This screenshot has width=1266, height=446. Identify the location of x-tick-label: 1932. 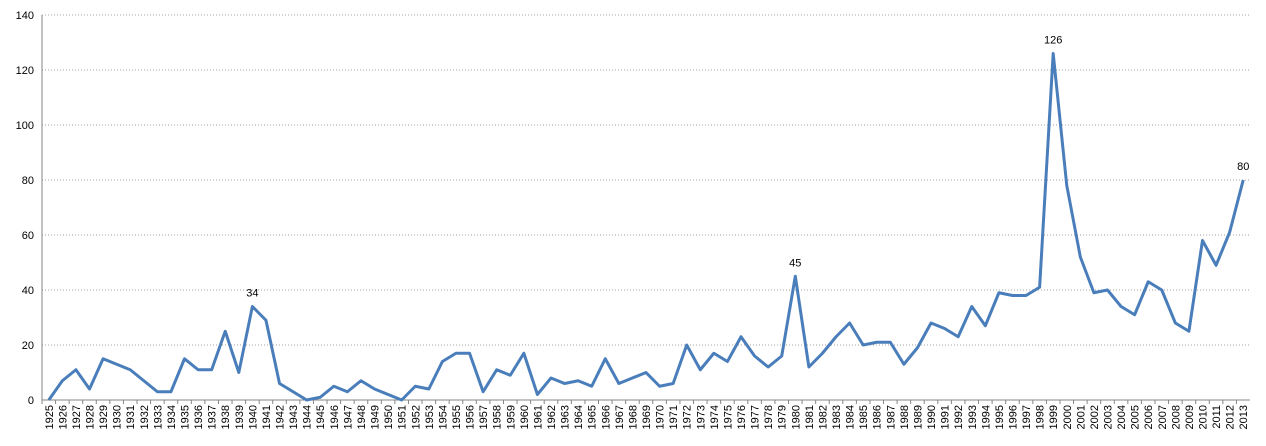
(145, 417).